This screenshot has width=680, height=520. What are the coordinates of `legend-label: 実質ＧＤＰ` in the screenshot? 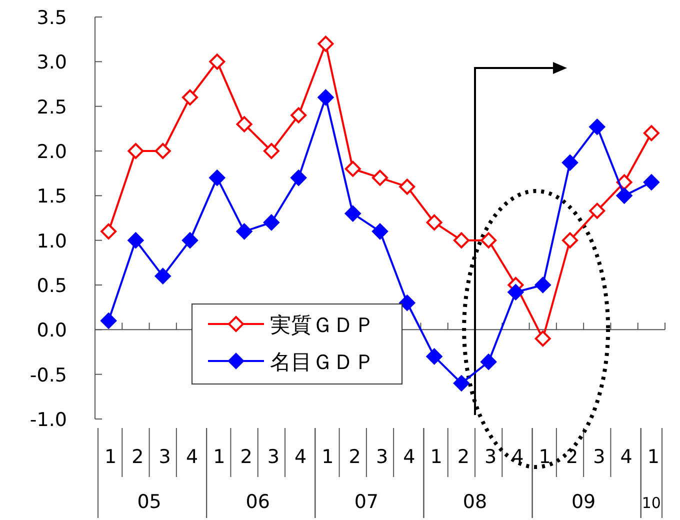 It's located at (322, 325).